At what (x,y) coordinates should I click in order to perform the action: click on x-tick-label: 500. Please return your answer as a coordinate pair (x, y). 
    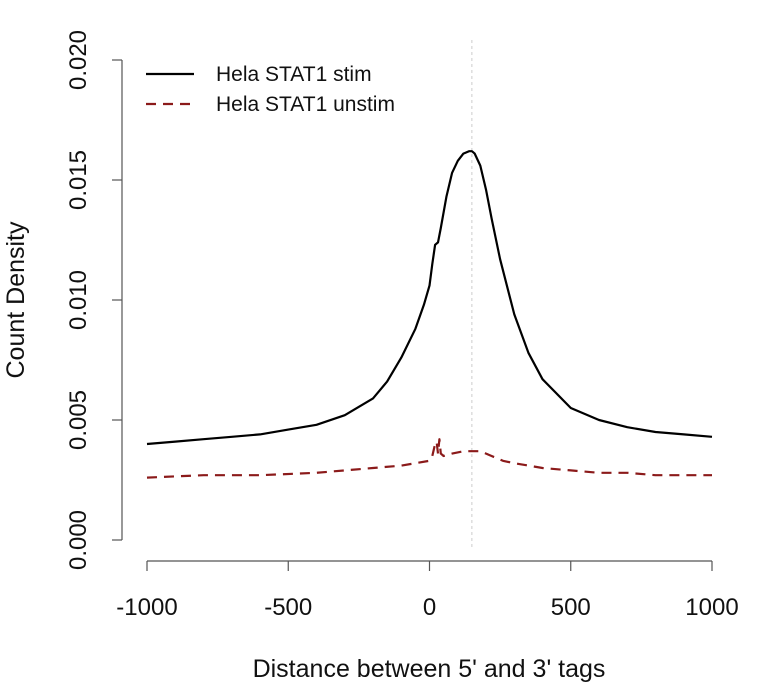
    Looking at the image, I should click on (571, 607).